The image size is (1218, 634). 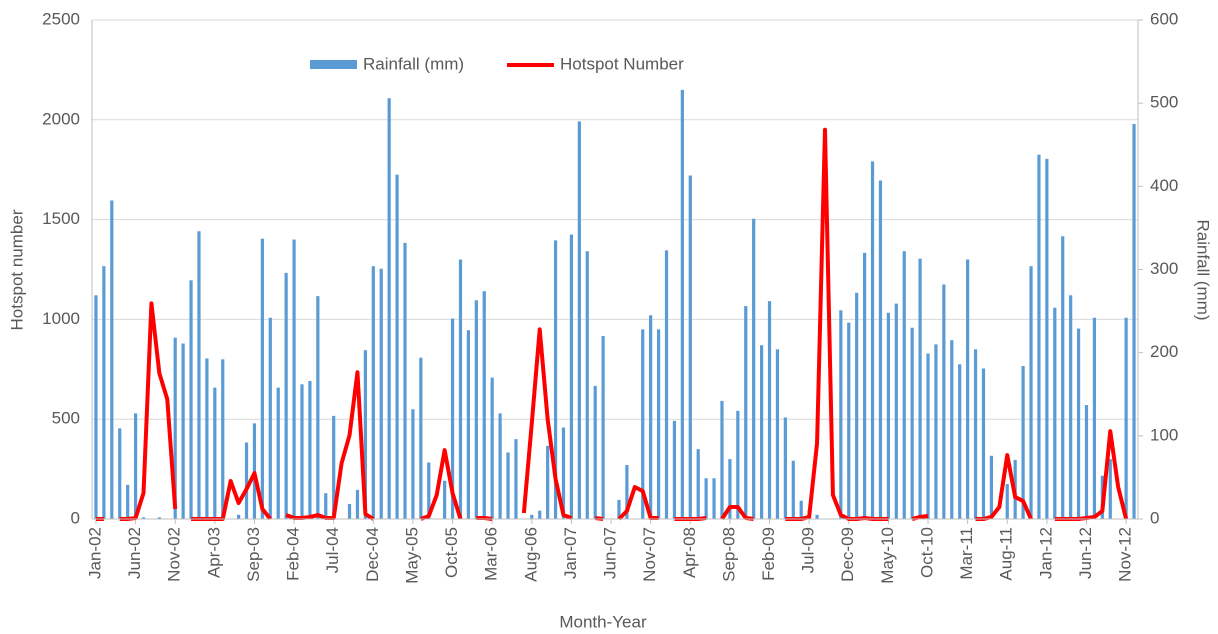 I want to click on x-tick-label: Apr-03, so click(x=213, y=552).